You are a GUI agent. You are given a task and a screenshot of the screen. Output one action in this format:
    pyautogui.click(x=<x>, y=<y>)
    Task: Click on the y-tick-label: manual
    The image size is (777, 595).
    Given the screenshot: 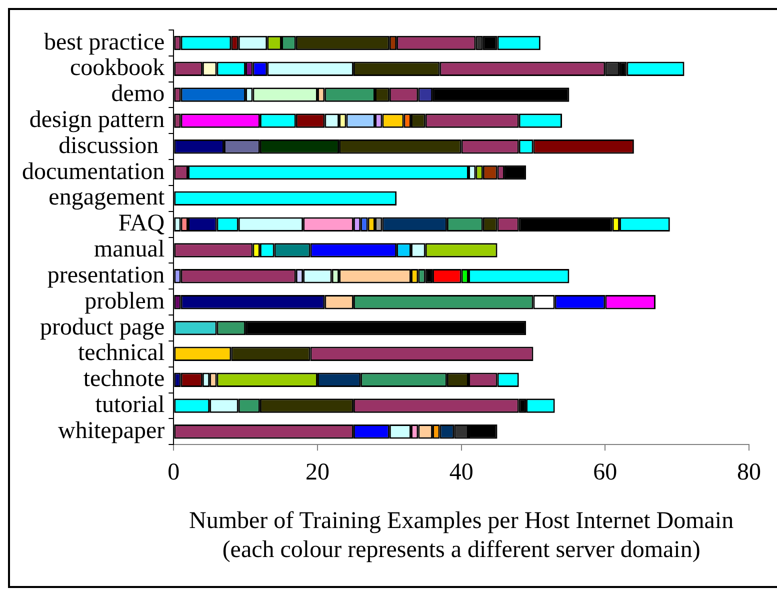 What is the action you would take?
    pyautogui.click(x=129, y=249)
    